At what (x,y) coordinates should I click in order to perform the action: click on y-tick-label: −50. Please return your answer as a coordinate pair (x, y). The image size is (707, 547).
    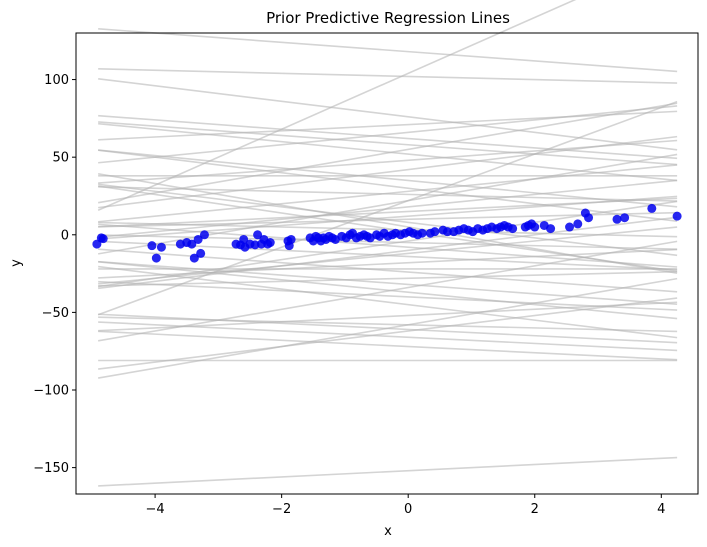
    Looking at the image, I should click on (55, 313).